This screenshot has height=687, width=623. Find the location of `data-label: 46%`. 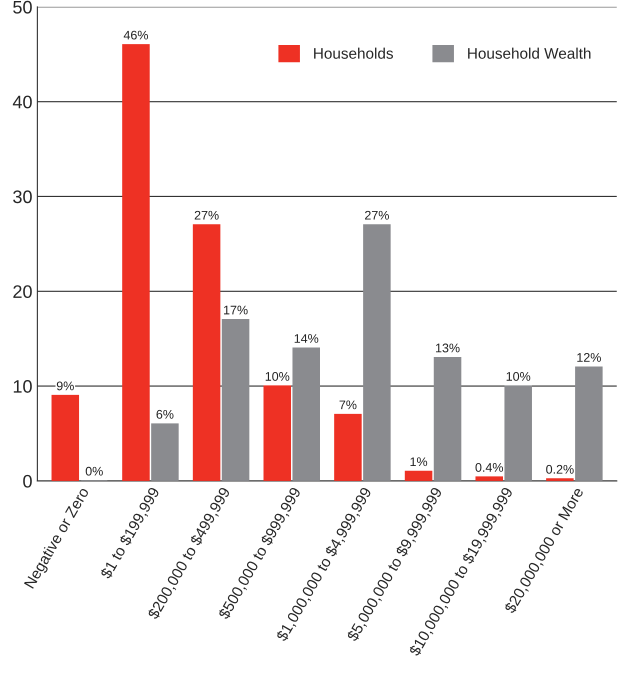

data-label: 46% is located at coordinates (136, 35).